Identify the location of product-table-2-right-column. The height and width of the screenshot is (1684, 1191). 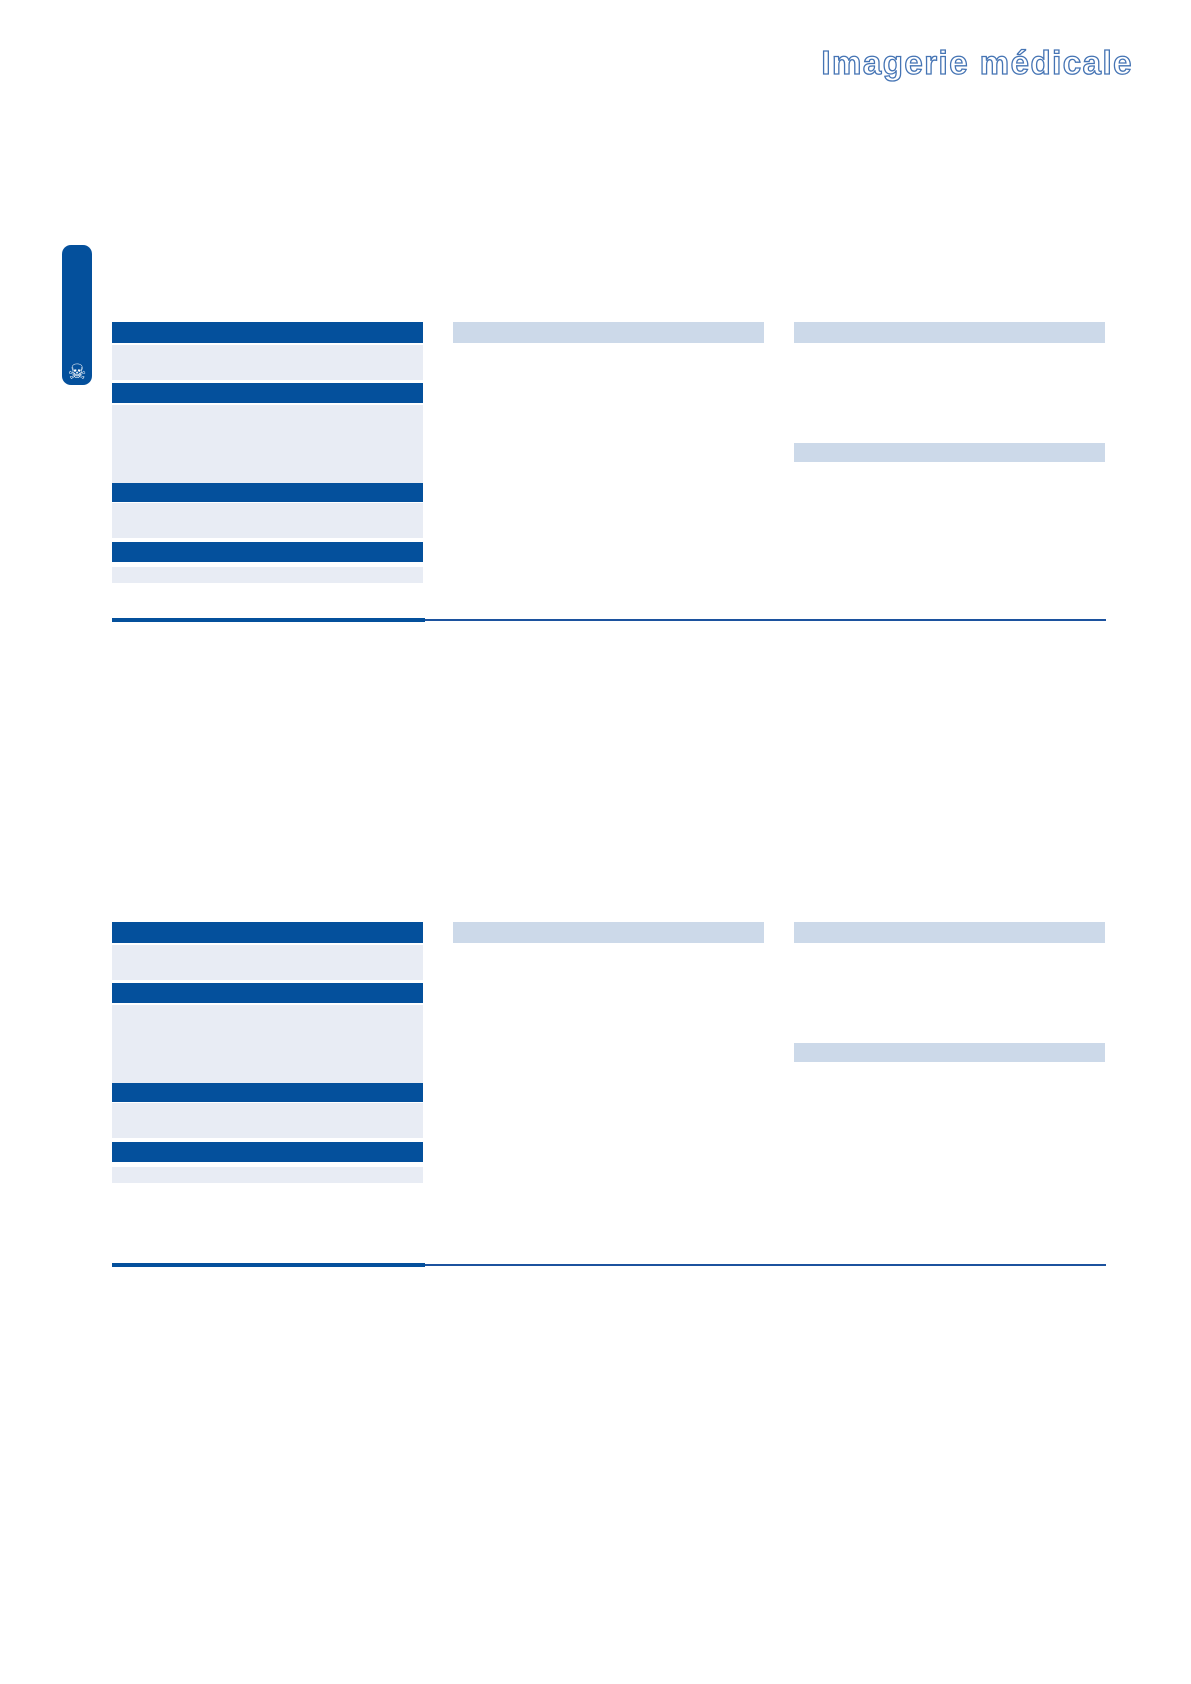
(949, 1052).